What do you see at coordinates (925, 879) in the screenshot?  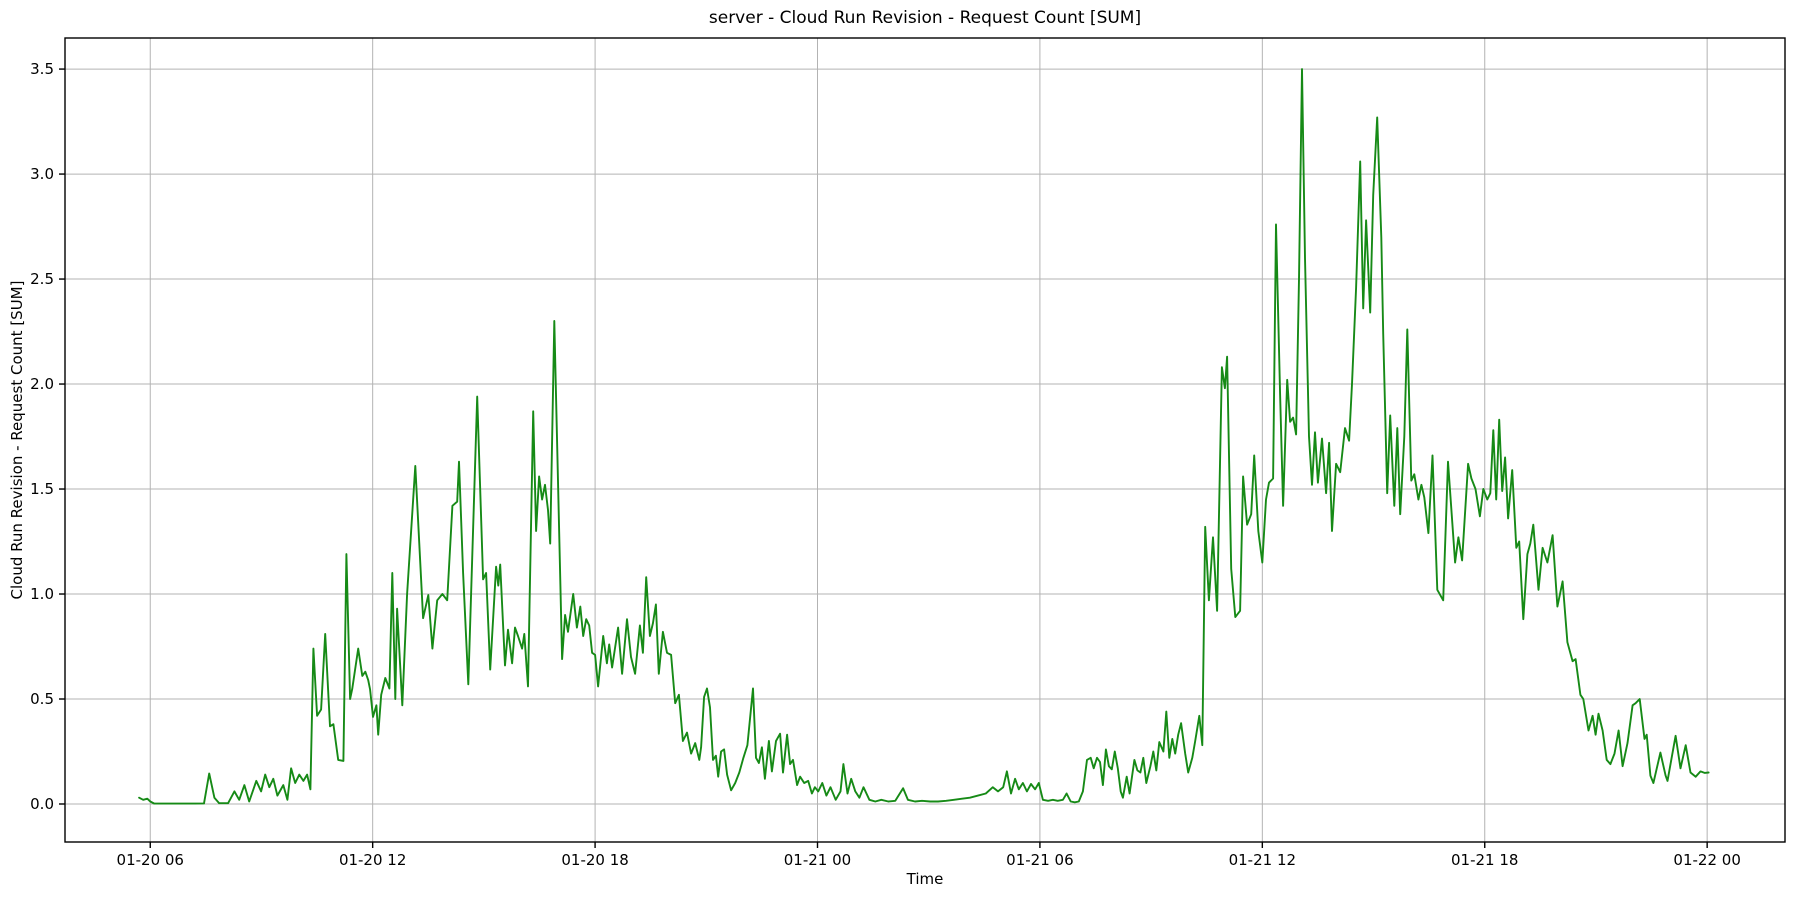 I see `x-axis-label: Time` at bounding box center [925, 879].